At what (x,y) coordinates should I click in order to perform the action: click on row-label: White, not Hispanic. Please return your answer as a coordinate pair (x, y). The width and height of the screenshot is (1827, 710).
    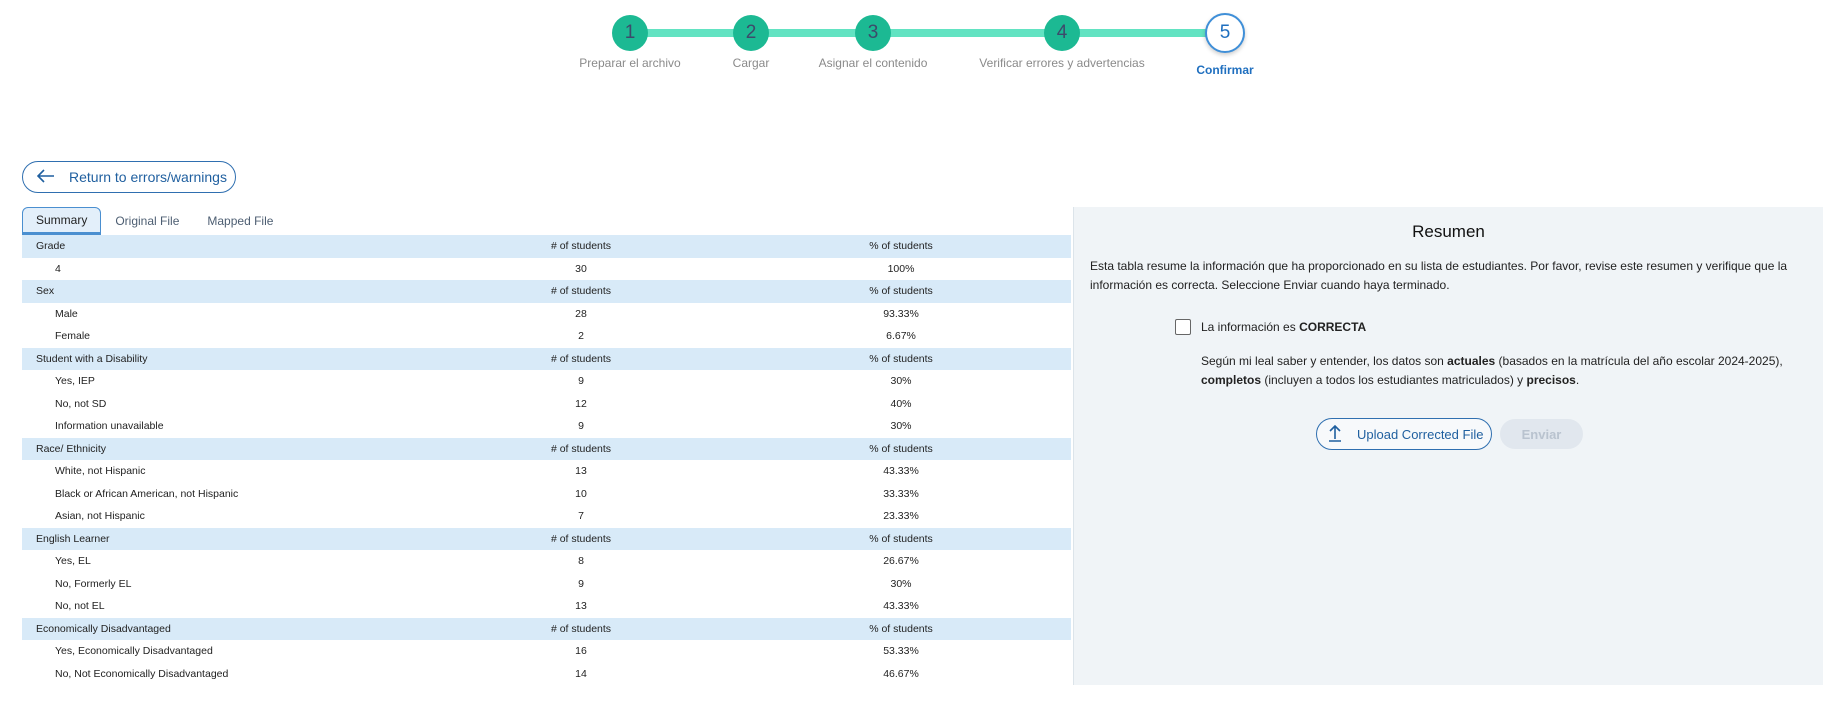
    Looking at the image, I should click on (100, 471).